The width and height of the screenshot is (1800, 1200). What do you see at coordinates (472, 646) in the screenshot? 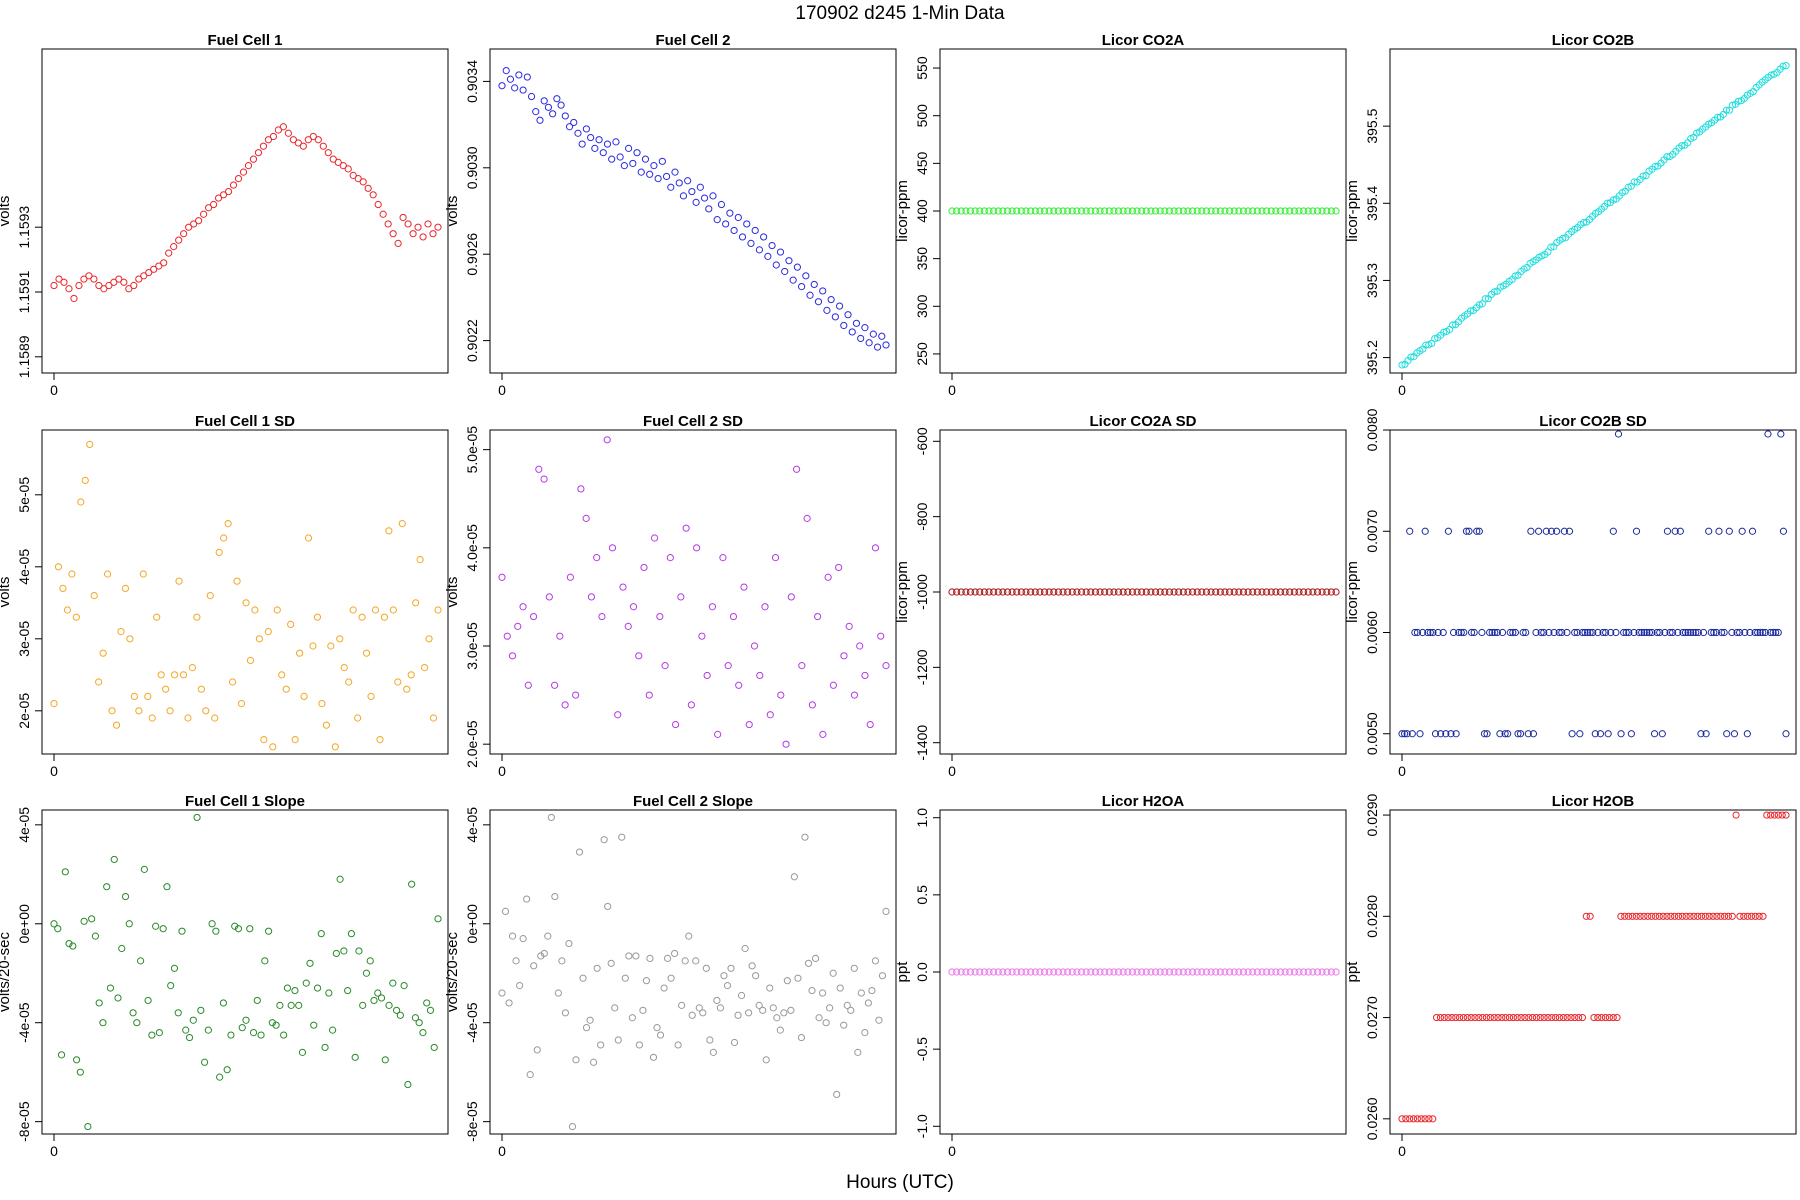
I see `y-tick-label: 3.0e-05` at bounding box center [472, 646].